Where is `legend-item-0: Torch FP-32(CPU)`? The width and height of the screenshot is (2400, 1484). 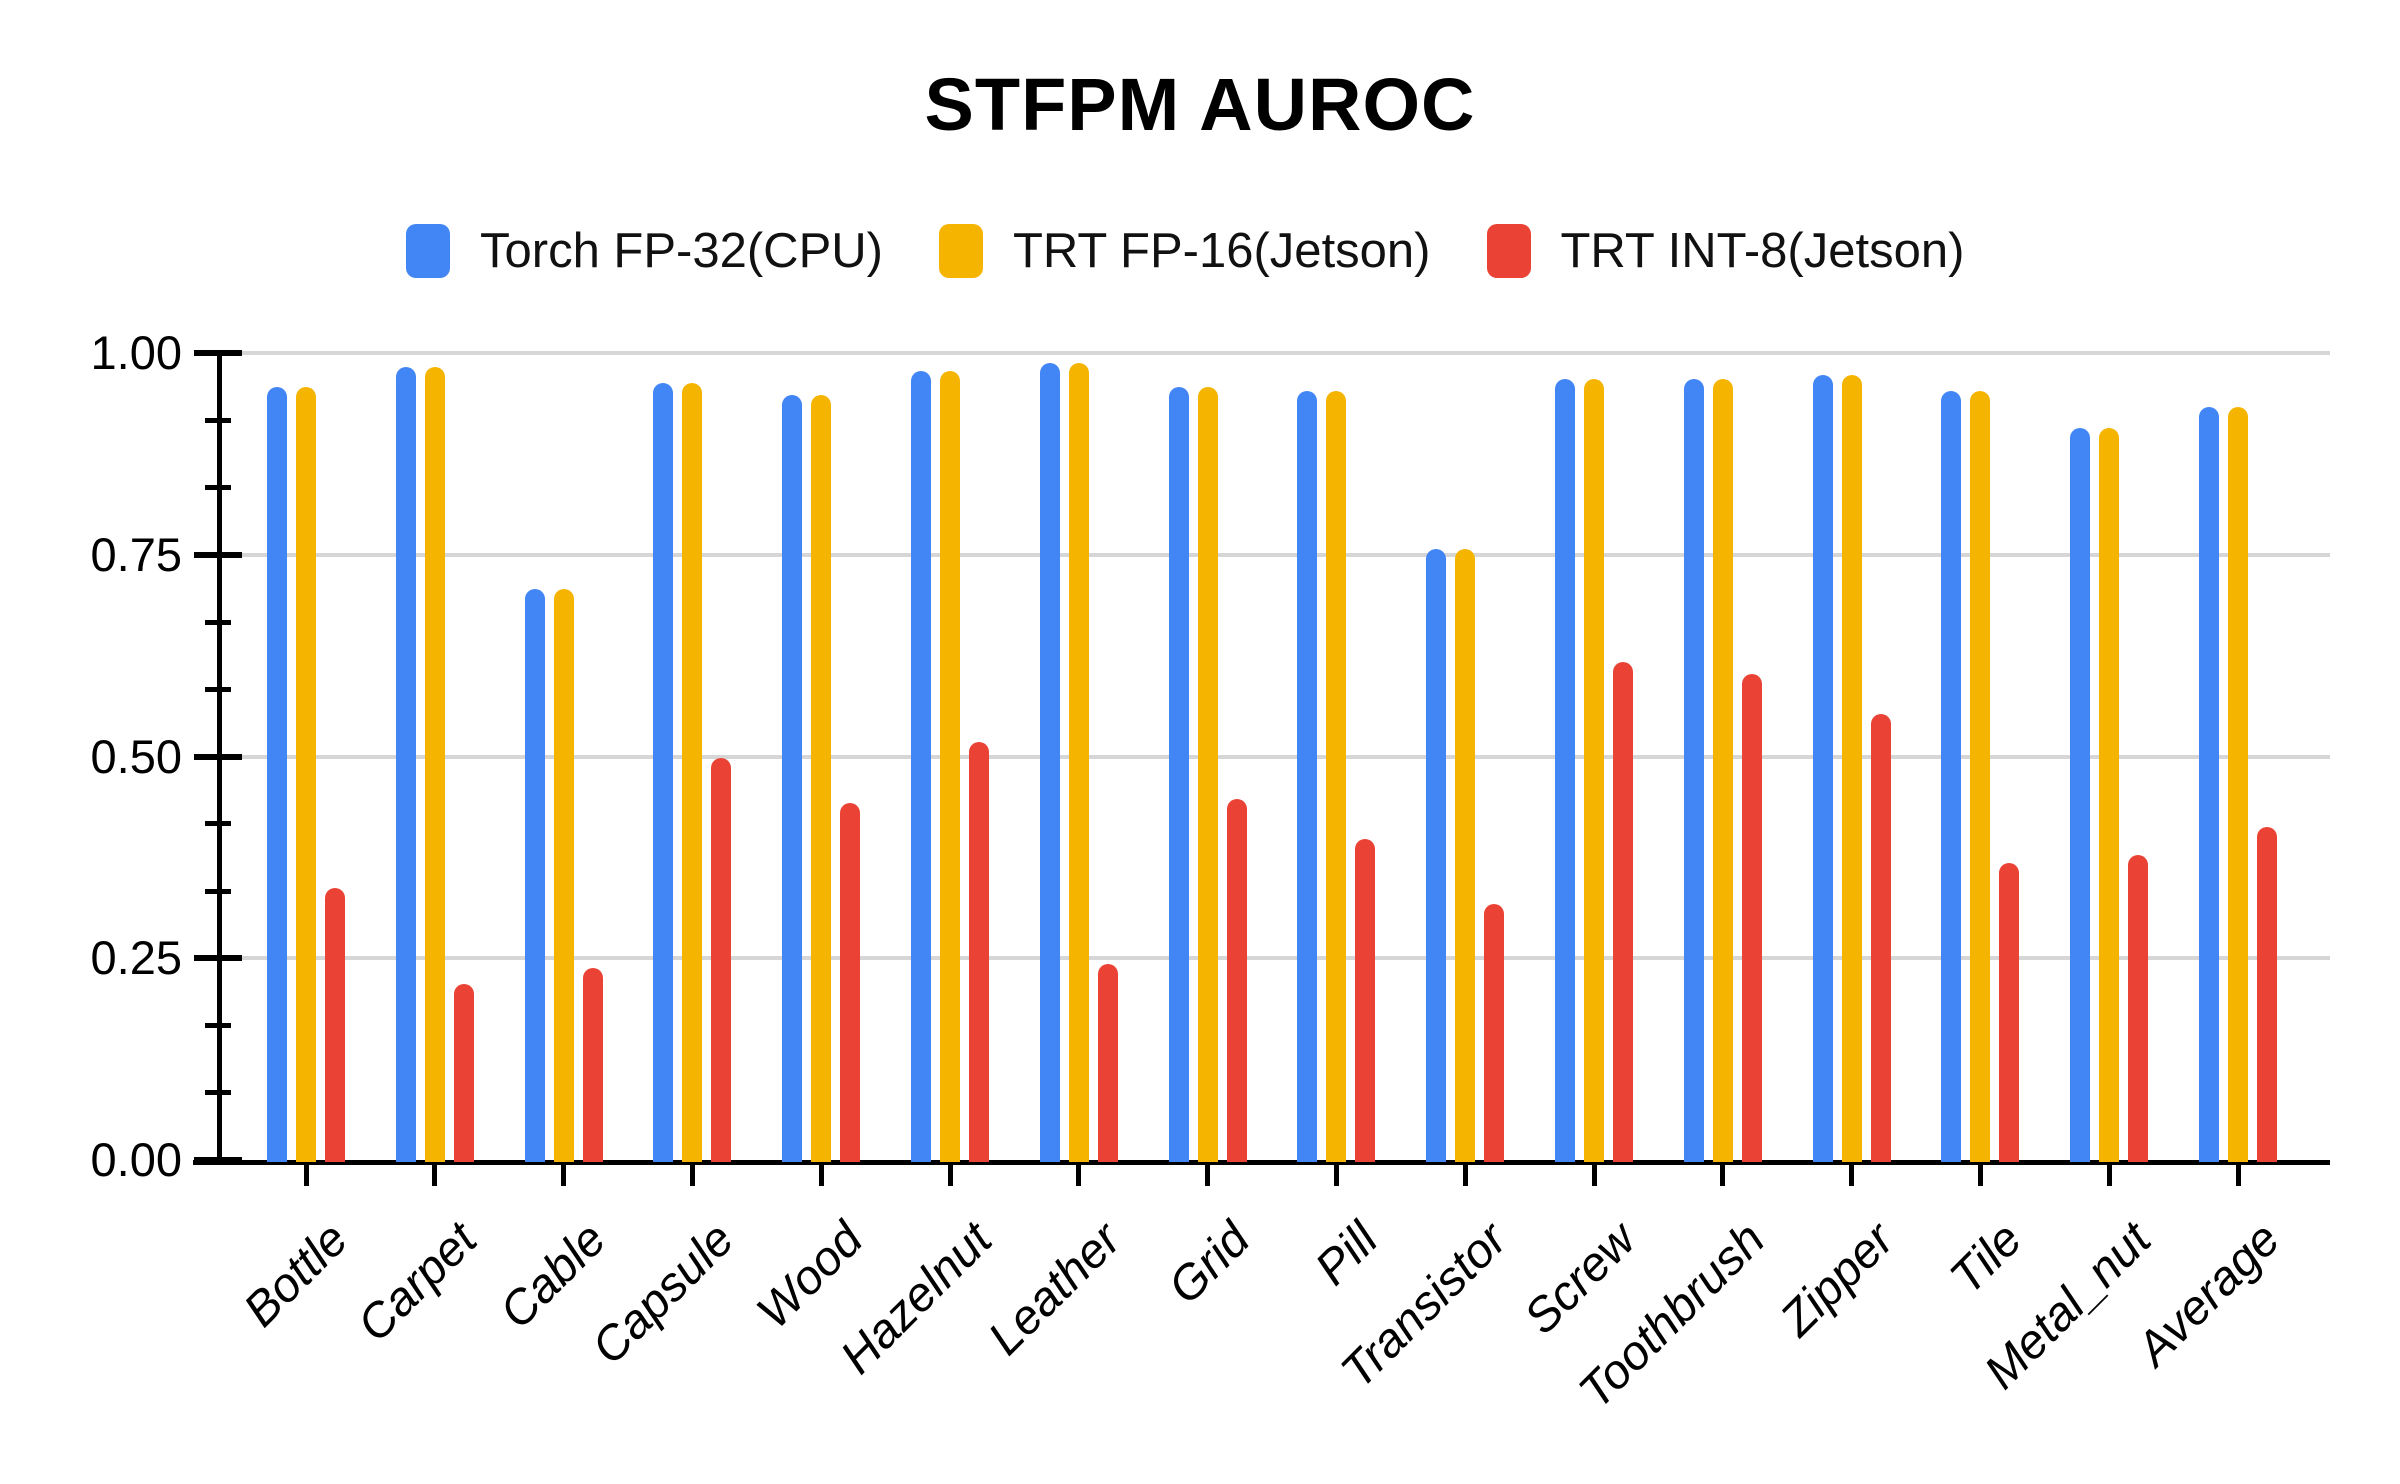 legend-item-0: Torch FP-32(CPU) is located at coordinates (644, 251).